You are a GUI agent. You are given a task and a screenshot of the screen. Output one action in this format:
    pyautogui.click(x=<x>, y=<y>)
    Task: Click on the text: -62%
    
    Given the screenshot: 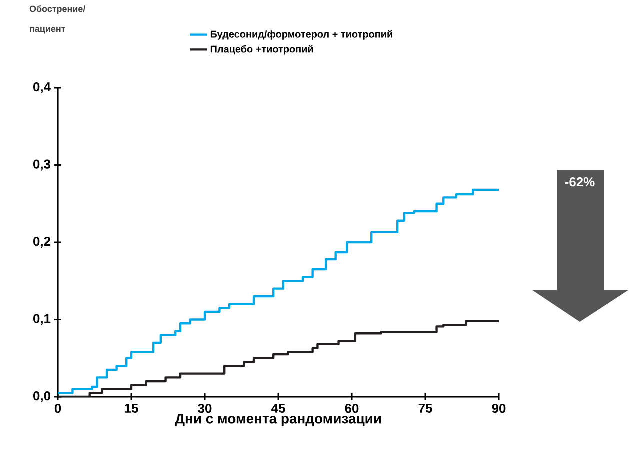 What is the action you would take?
    pyautogui.click(x=580, y=182)
    